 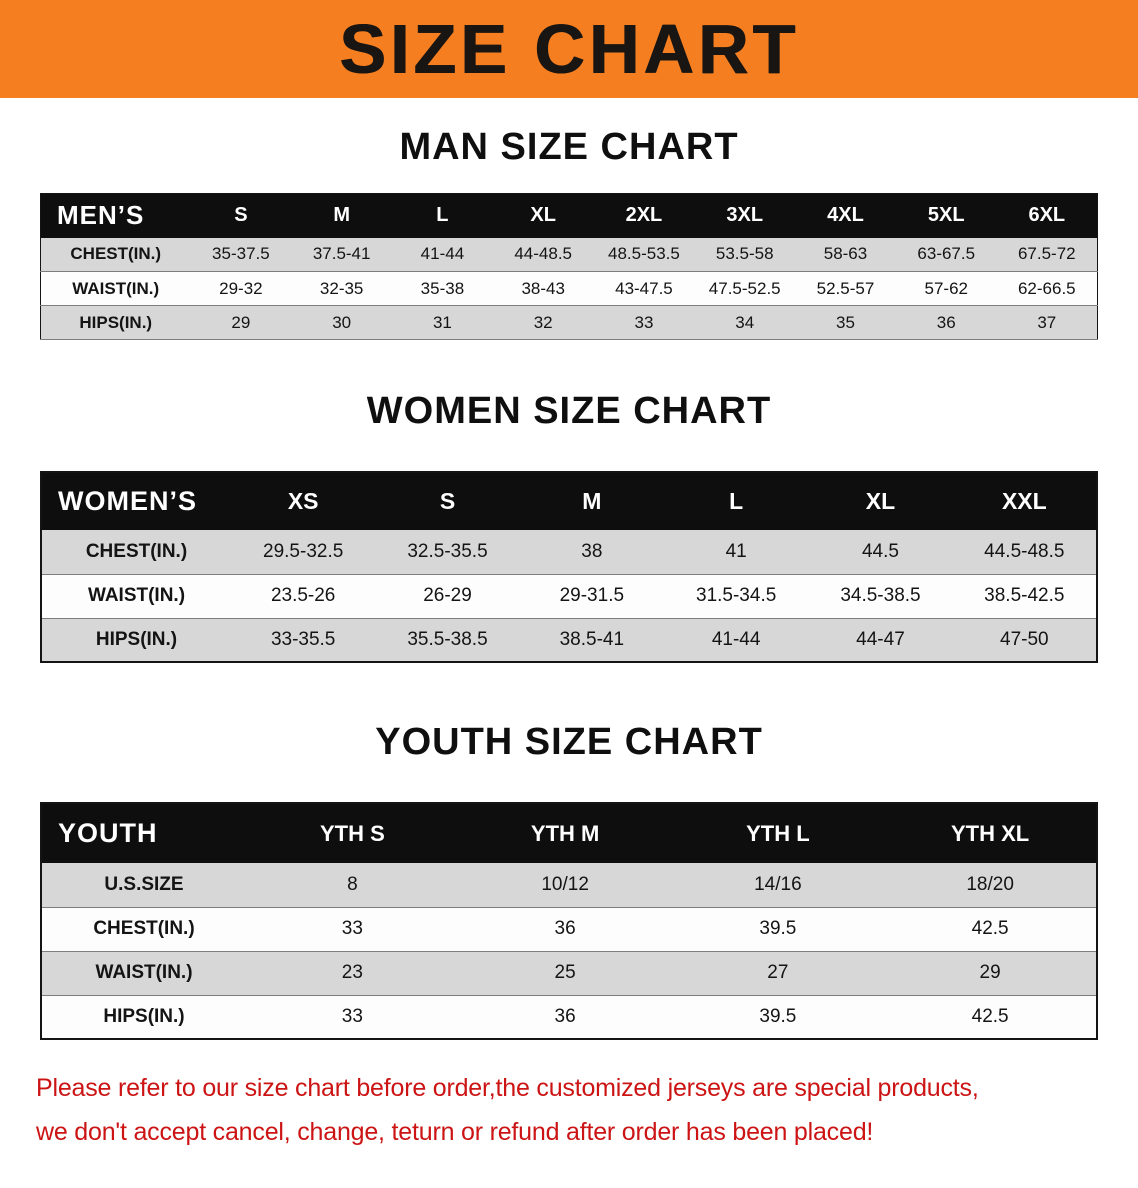 I want to click on table-group-label: YOUTH, so click(x=143, y=833).